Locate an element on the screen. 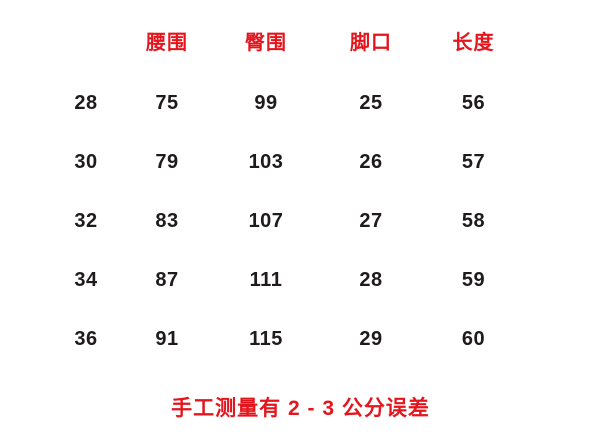 The height and width of the screenshot is (441, 601). cell-hip: 111 is located at coordinates (266, 280).